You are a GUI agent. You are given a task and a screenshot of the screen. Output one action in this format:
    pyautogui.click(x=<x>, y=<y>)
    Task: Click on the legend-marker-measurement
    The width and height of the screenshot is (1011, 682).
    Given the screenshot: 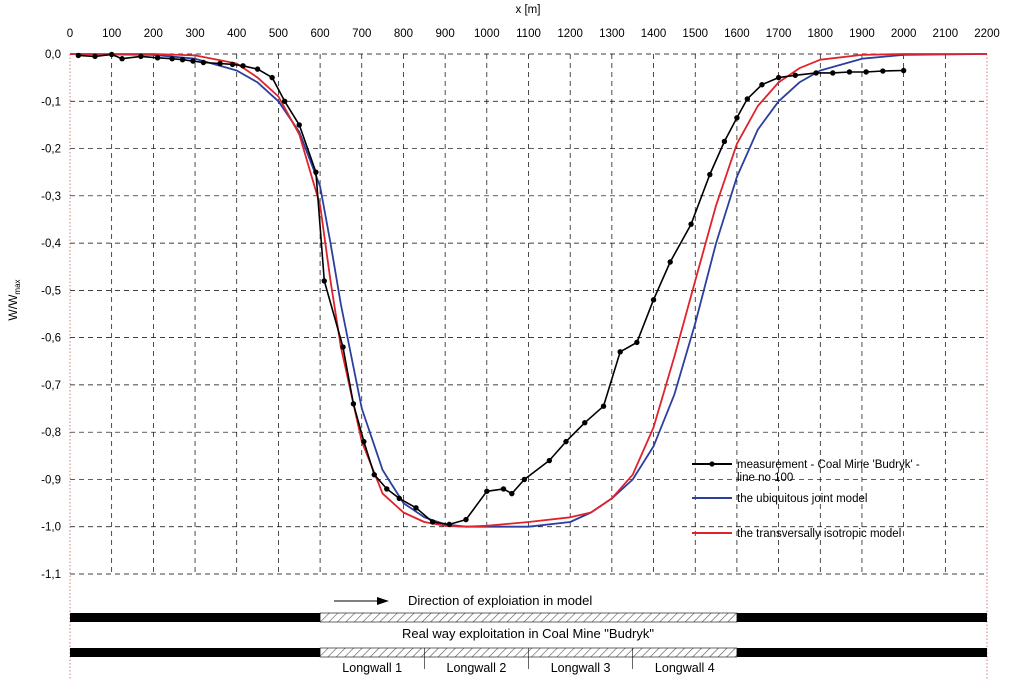 What is the action you would take?
    pyautogui.click(x=712, y=464)
    